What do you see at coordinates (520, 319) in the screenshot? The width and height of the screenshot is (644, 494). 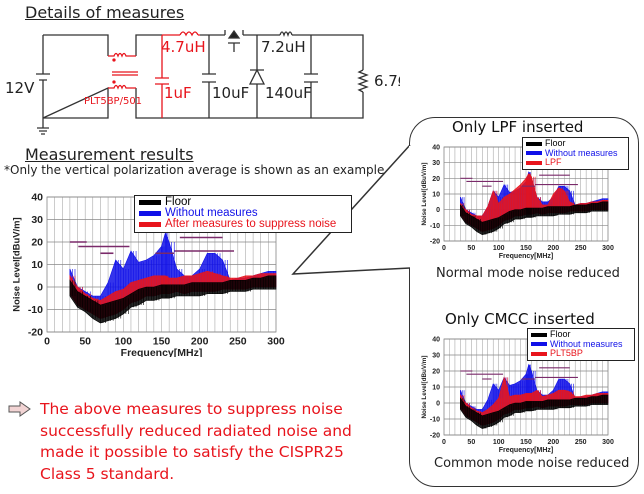 I see `cmcc-title: Only CMCC inserted` at bounding box center [520, 319].